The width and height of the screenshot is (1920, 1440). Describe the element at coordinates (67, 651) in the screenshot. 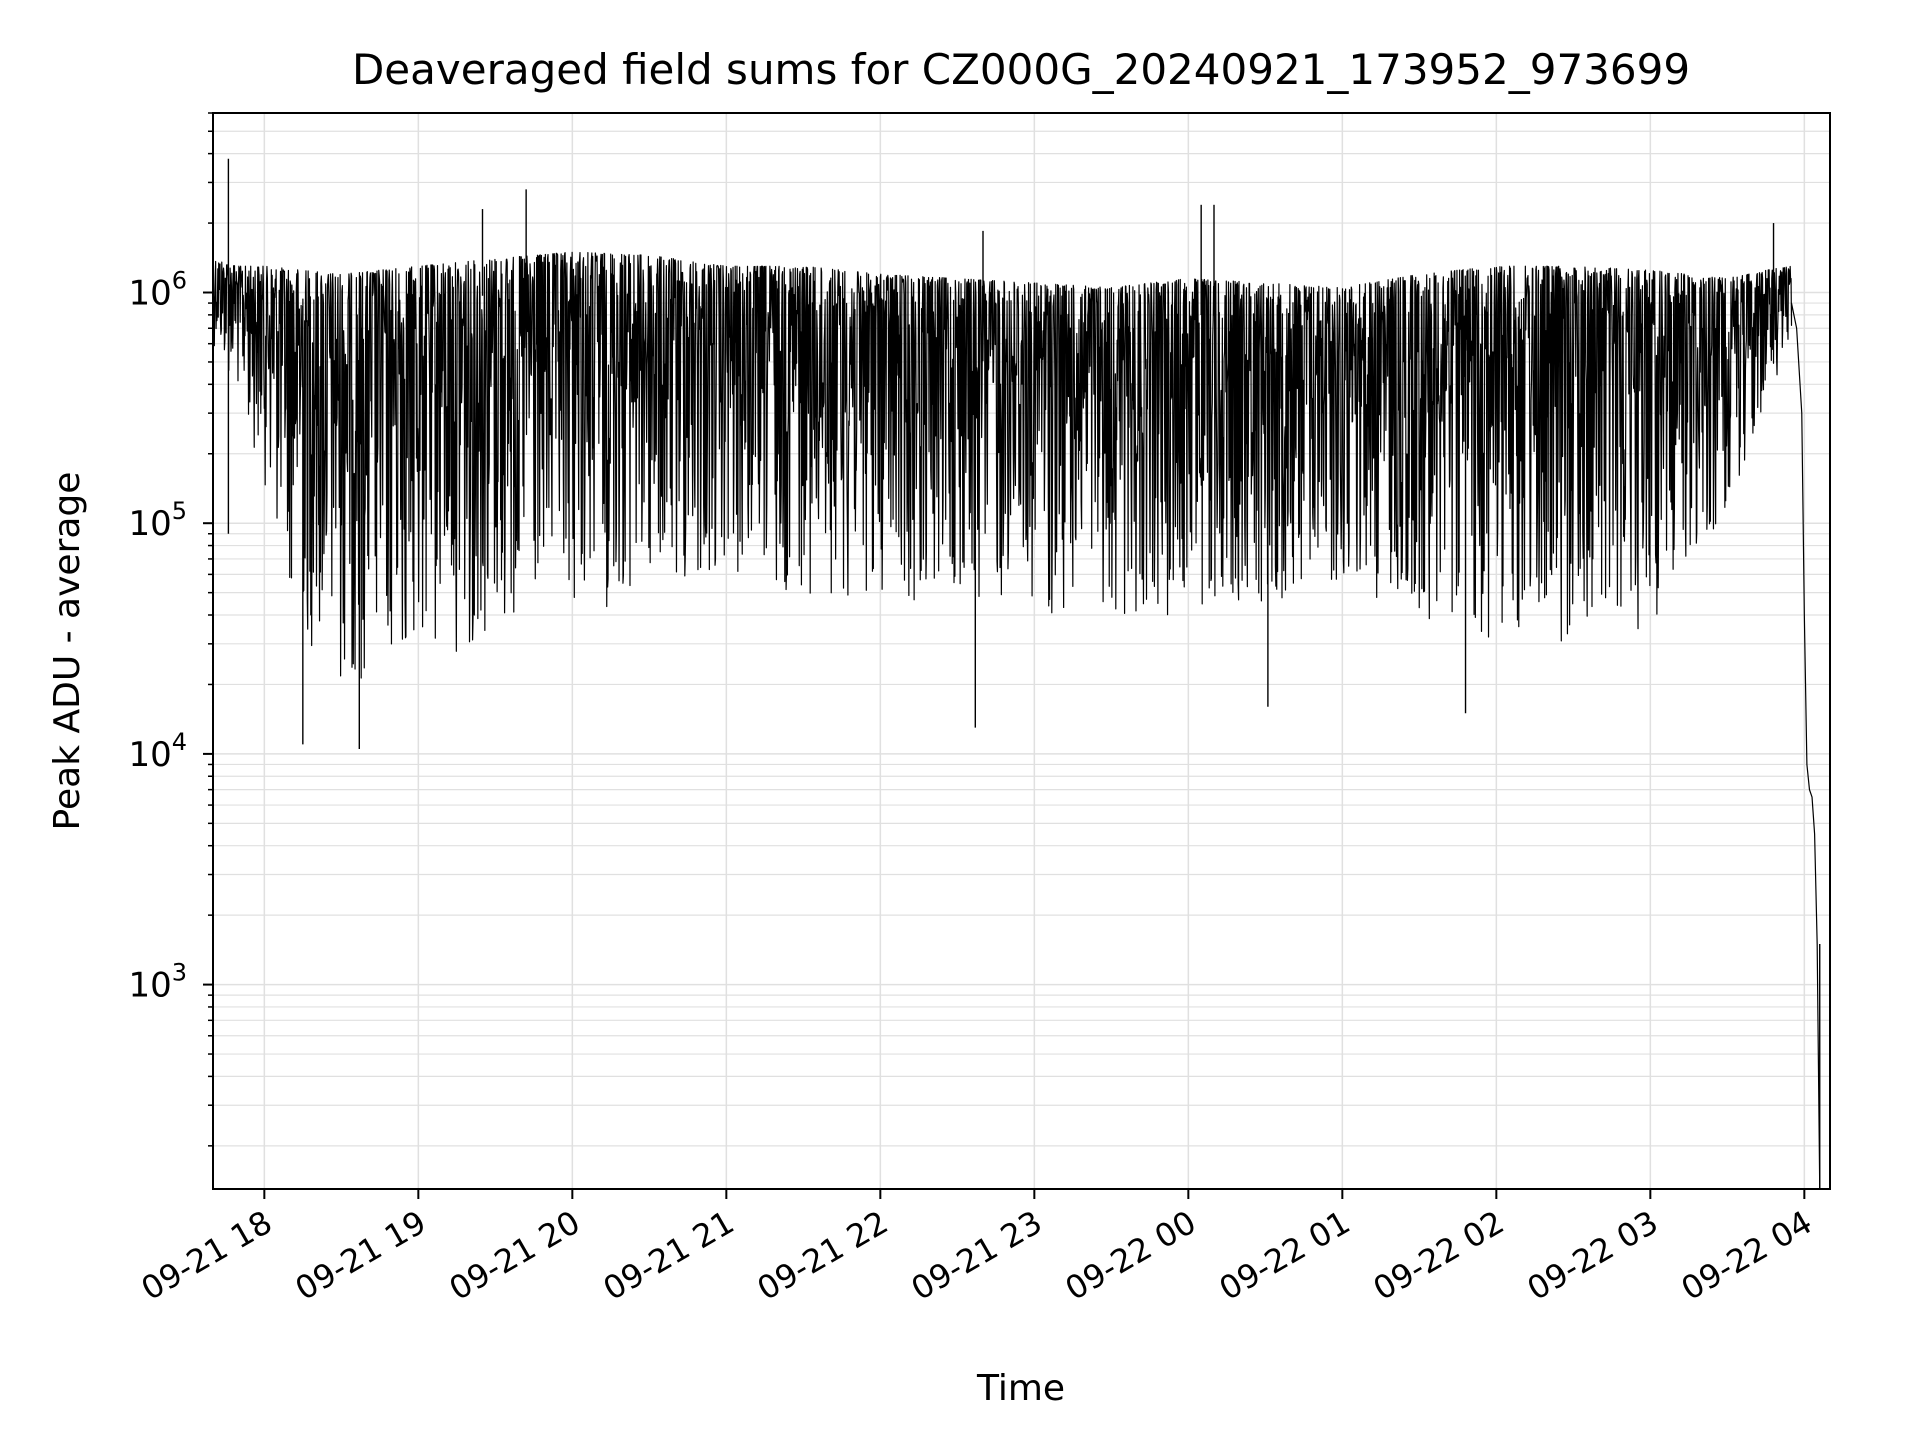

I see `y-axis-label: Peak ADU - average` at that location.